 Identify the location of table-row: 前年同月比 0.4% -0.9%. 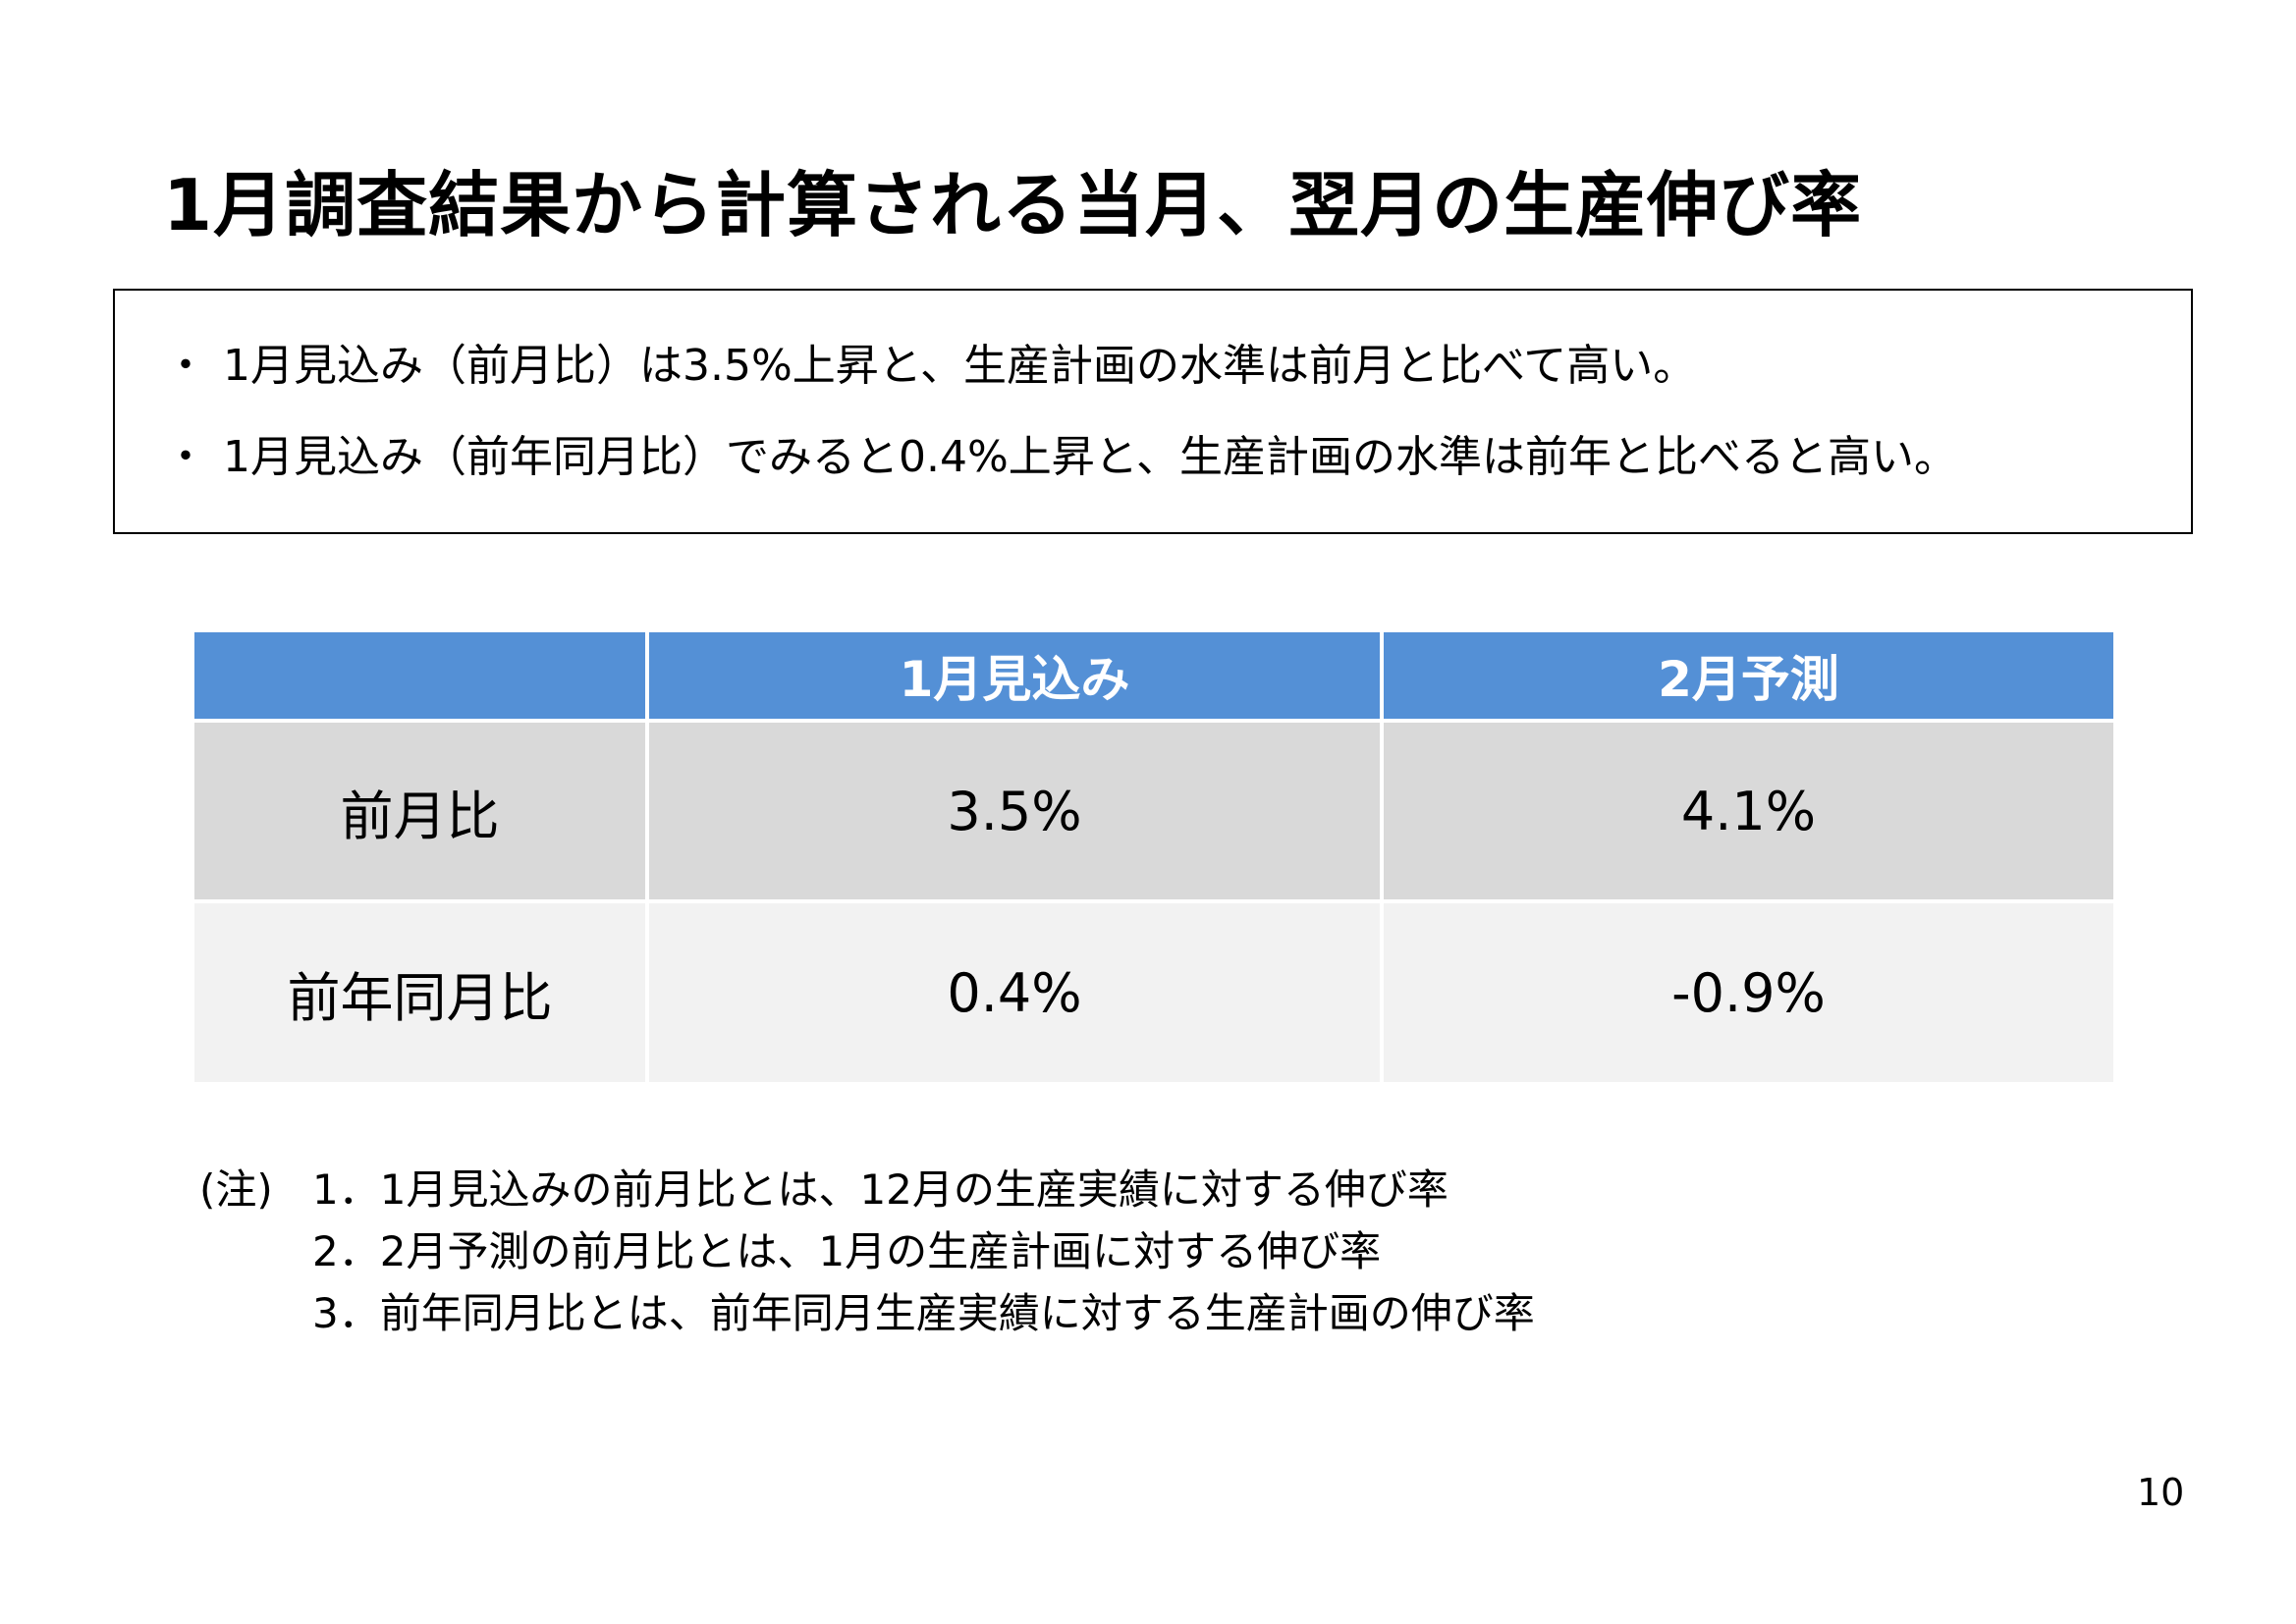
(1154, 992).